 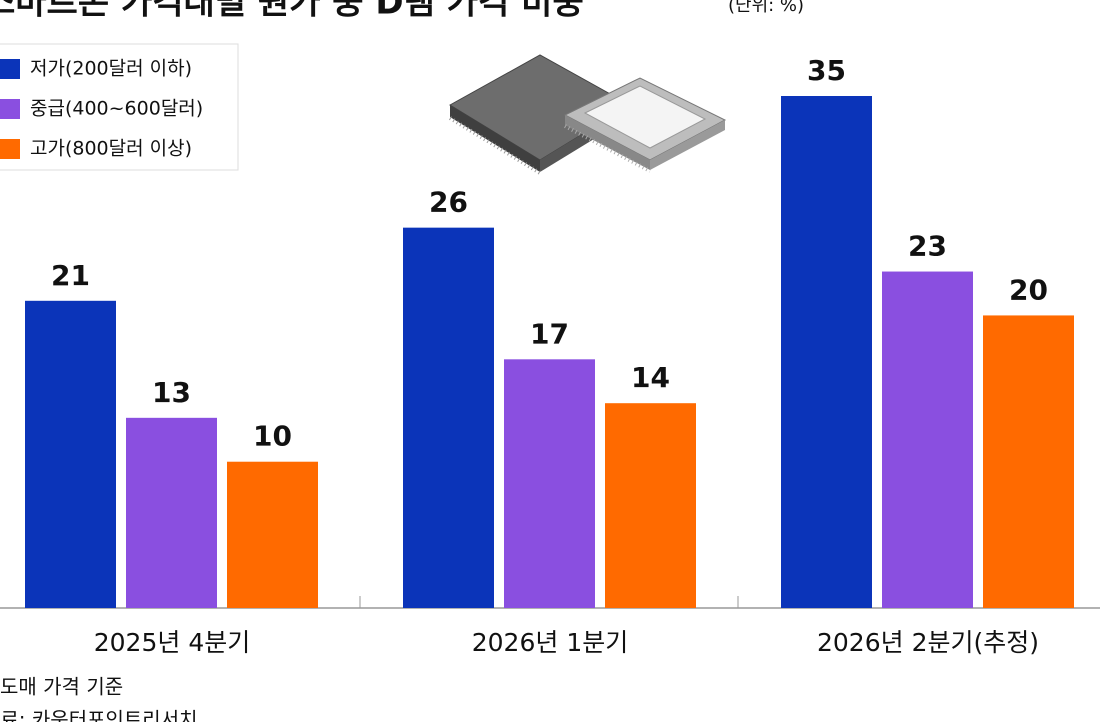 I want to click on x-tick-label: 2026년 2분기(추정), so click(x=928, y=642).